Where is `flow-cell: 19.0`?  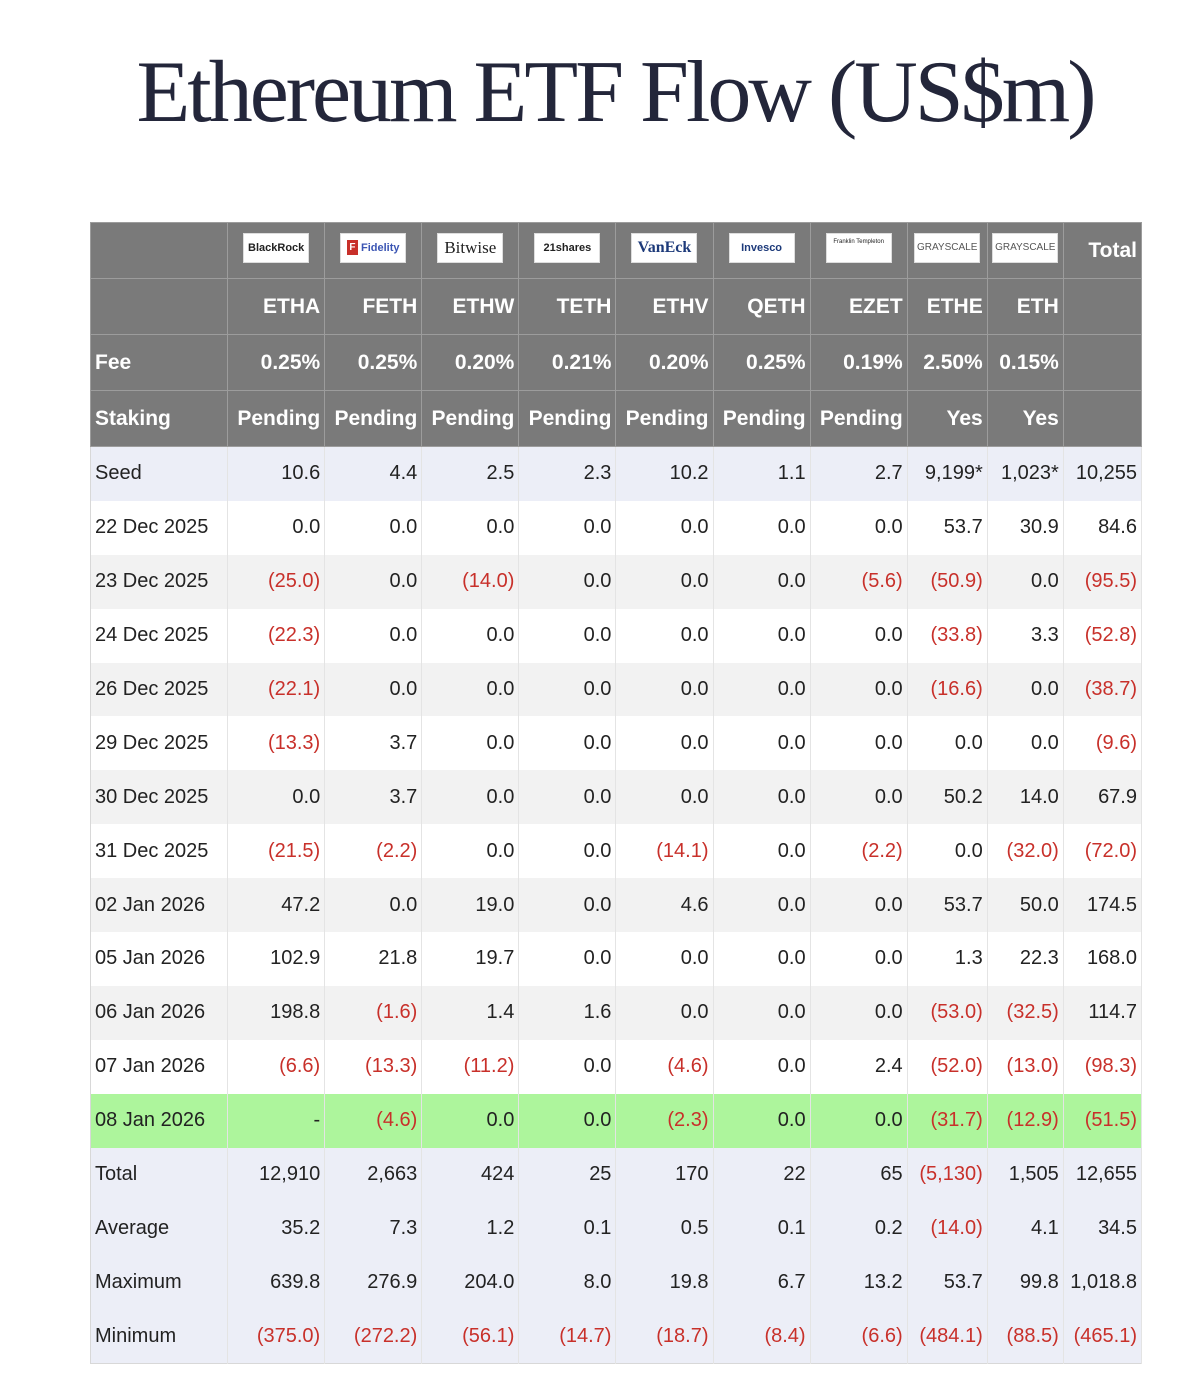 flow-cell: 19.0 is located at coordinates (470, 905).